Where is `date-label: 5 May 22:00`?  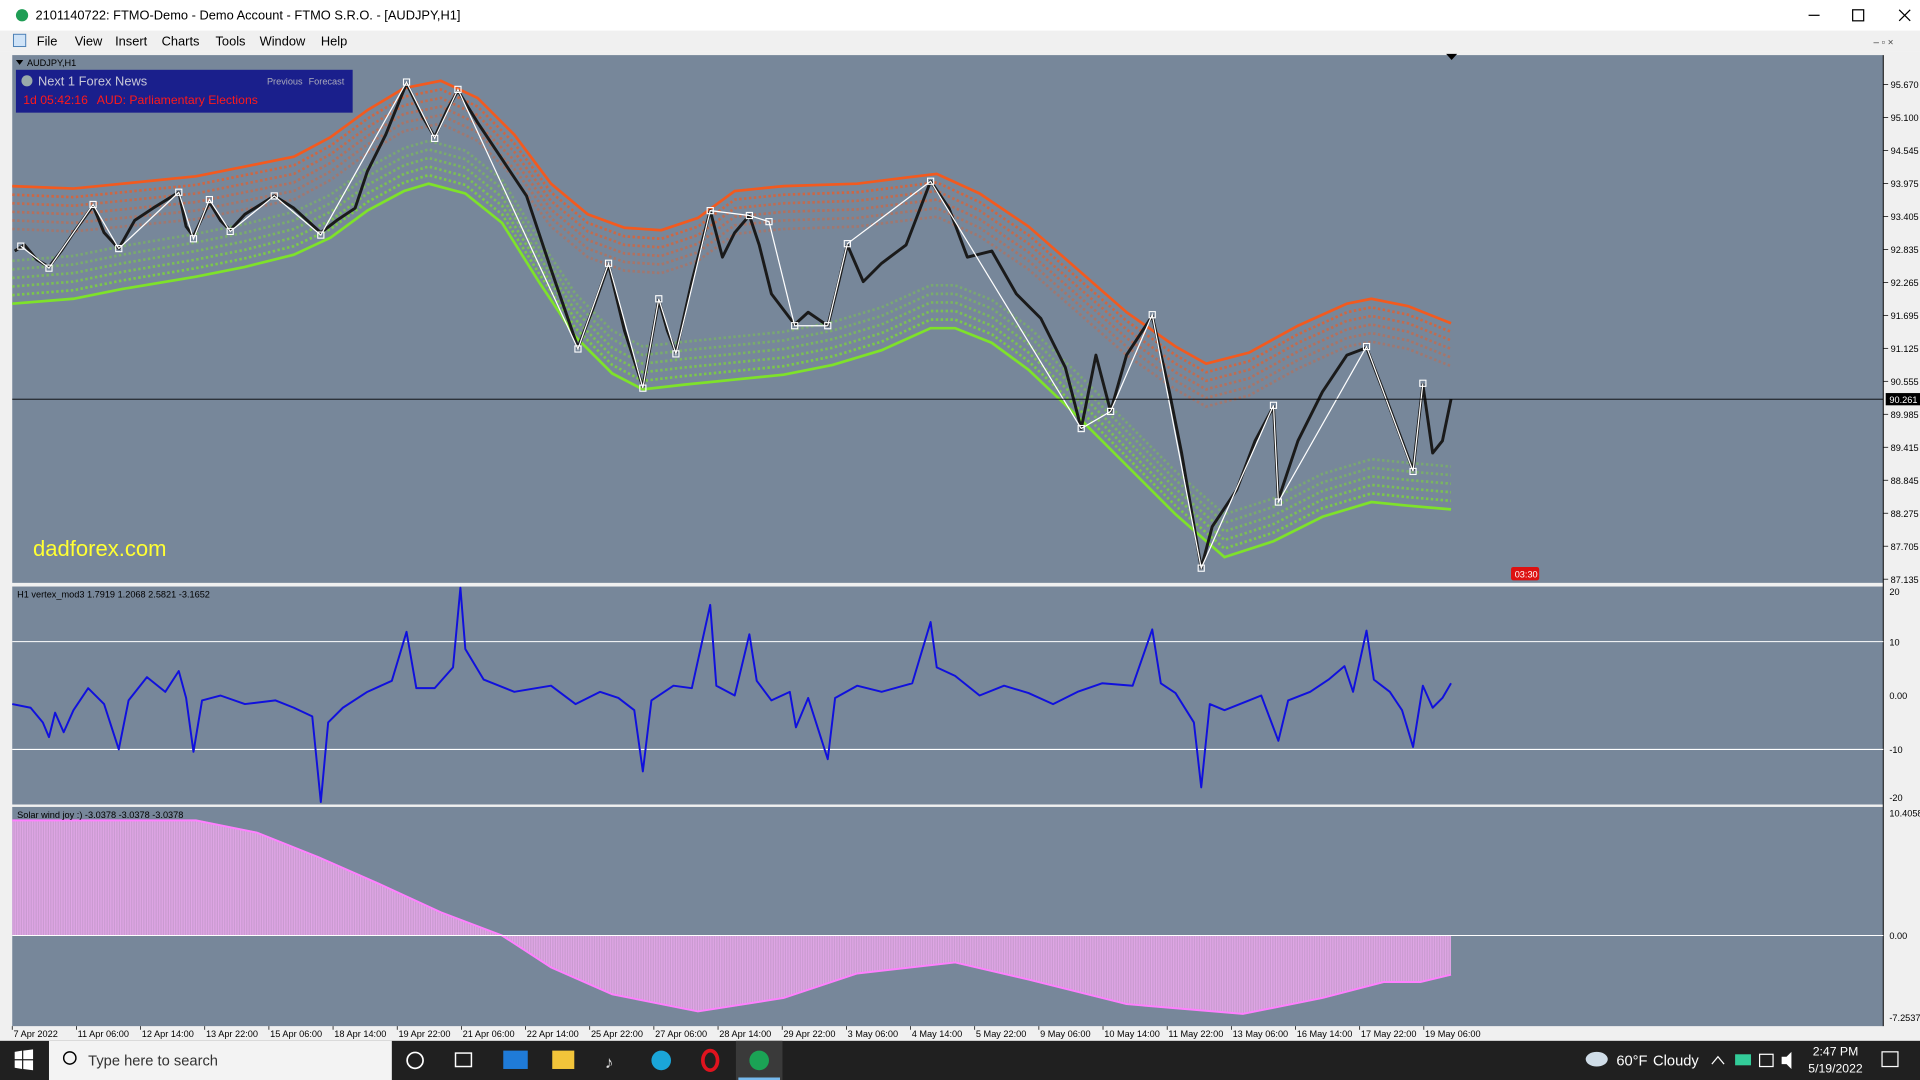 date-label: 5 May 22:00 is located at coordinates (1001, 1034).